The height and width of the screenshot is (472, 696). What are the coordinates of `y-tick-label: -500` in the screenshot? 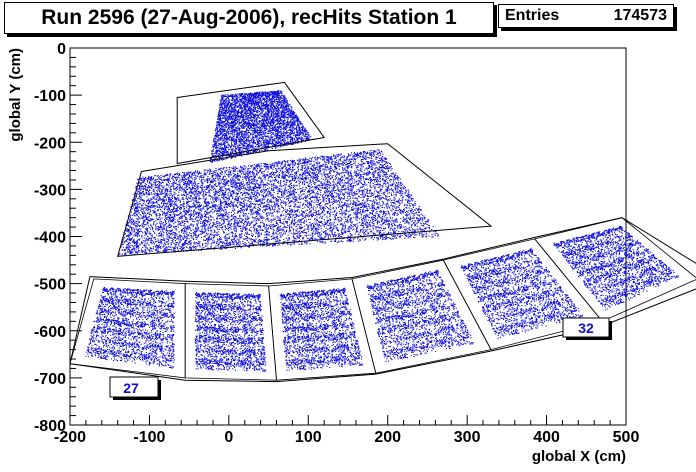 It's located at (50, 285).